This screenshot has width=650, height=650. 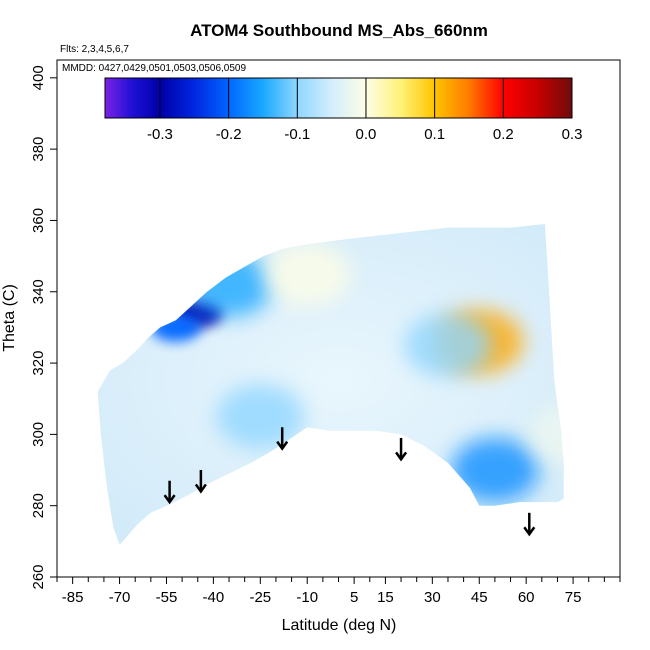 What do you see at coordinates (572, 134) in the screenshot?
I see `colorbar-tick-label: 0.3` at bounding box center [572, 134].